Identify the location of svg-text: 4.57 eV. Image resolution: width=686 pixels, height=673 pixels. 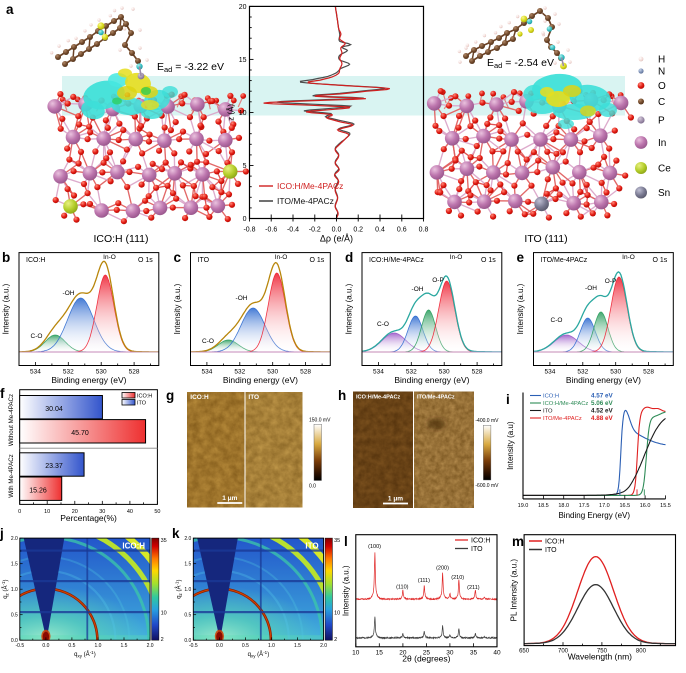
(602, 396).